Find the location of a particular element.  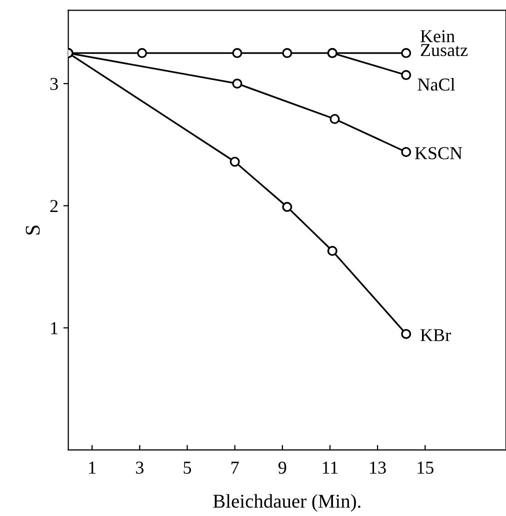

x-tick-label: 11 is located at coordinates (330, 468).